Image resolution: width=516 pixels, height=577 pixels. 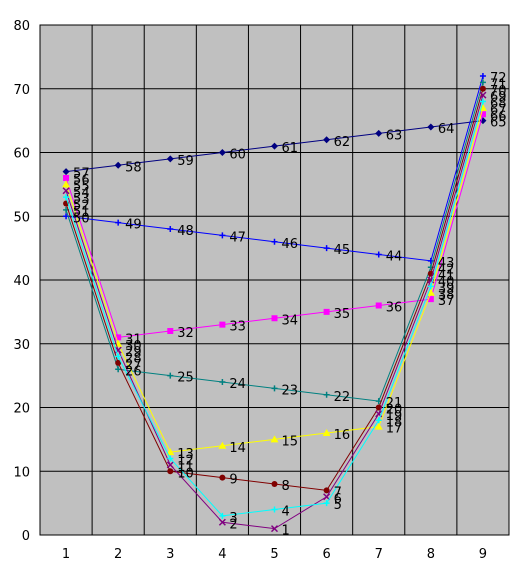 What do you see at coordinates (237, 237) in the screenshot?
I see `data-label: 47` at bounding box center [237, 237].